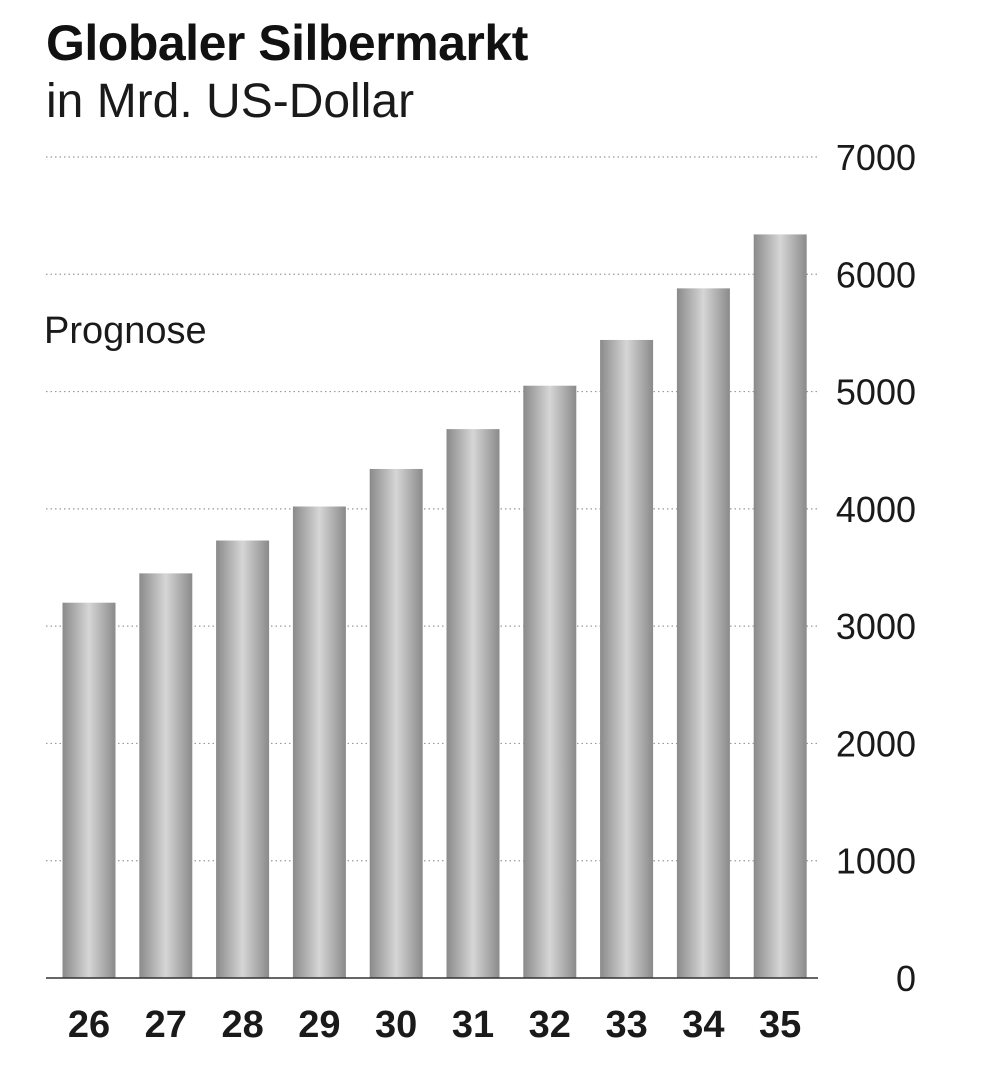 The height and width of the screenshot is (1073, 1000). I want to click on x-tick-label: 30, so click(396, 1025).